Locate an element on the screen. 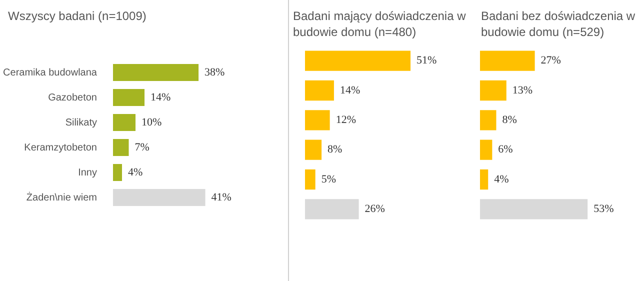 This screenshot has width=640, height=281. data-label: 6% is located at coordinates (505, 150).